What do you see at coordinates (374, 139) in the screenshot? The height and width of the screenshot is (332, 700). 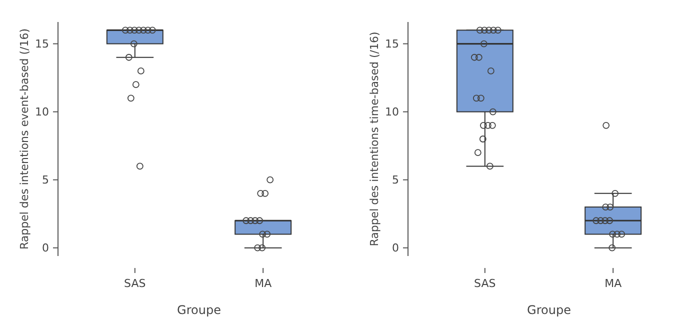 I see `y-axis-title: Rappel des intentions time-based (/16)` at bounding box center [374, 139].